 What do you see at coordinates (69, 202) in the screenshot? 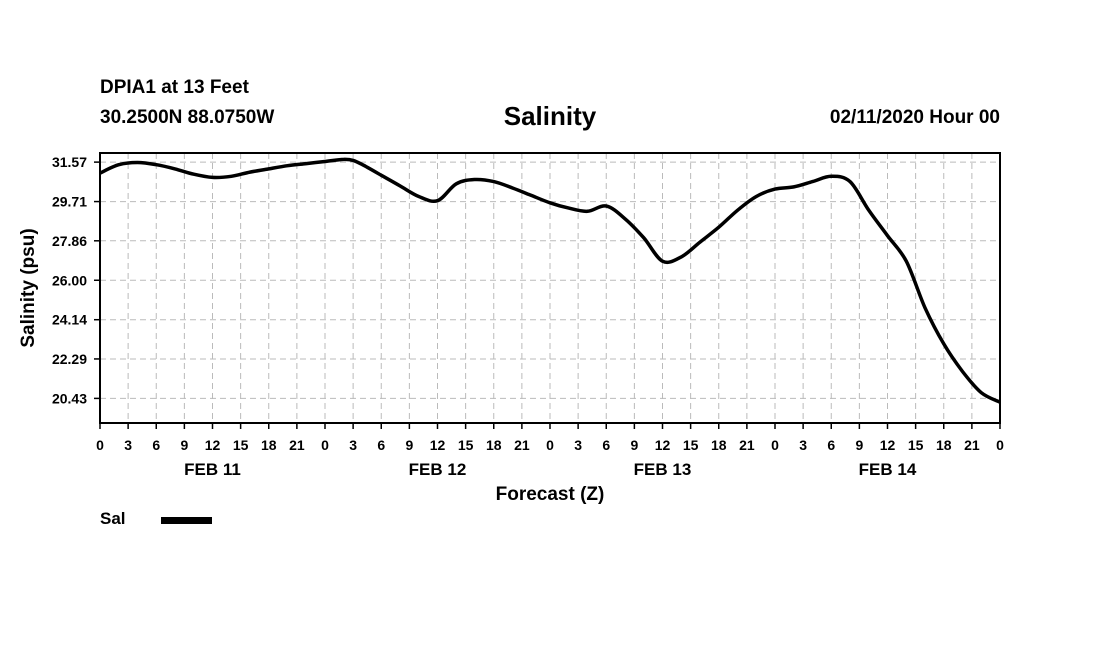
I see `y-tick-label: 29.71` at bounding box center [69, 202].